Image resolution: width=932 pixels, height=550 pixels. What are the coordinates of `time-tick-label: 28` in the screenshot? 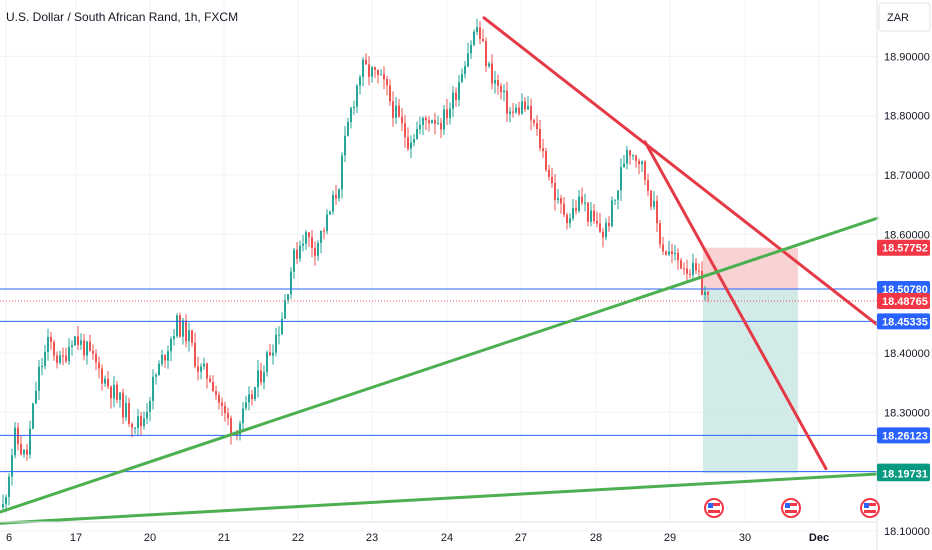 It's located at (596, 538).